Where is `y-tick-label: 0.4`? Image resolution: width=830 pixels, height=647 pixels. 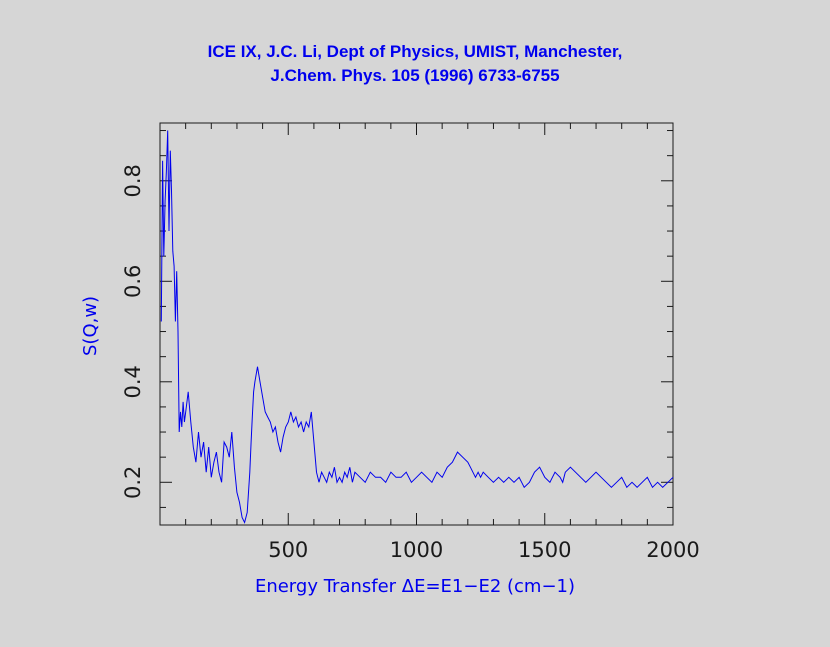
y-tick-label: 0.4 is located at coordinates (133, 381).